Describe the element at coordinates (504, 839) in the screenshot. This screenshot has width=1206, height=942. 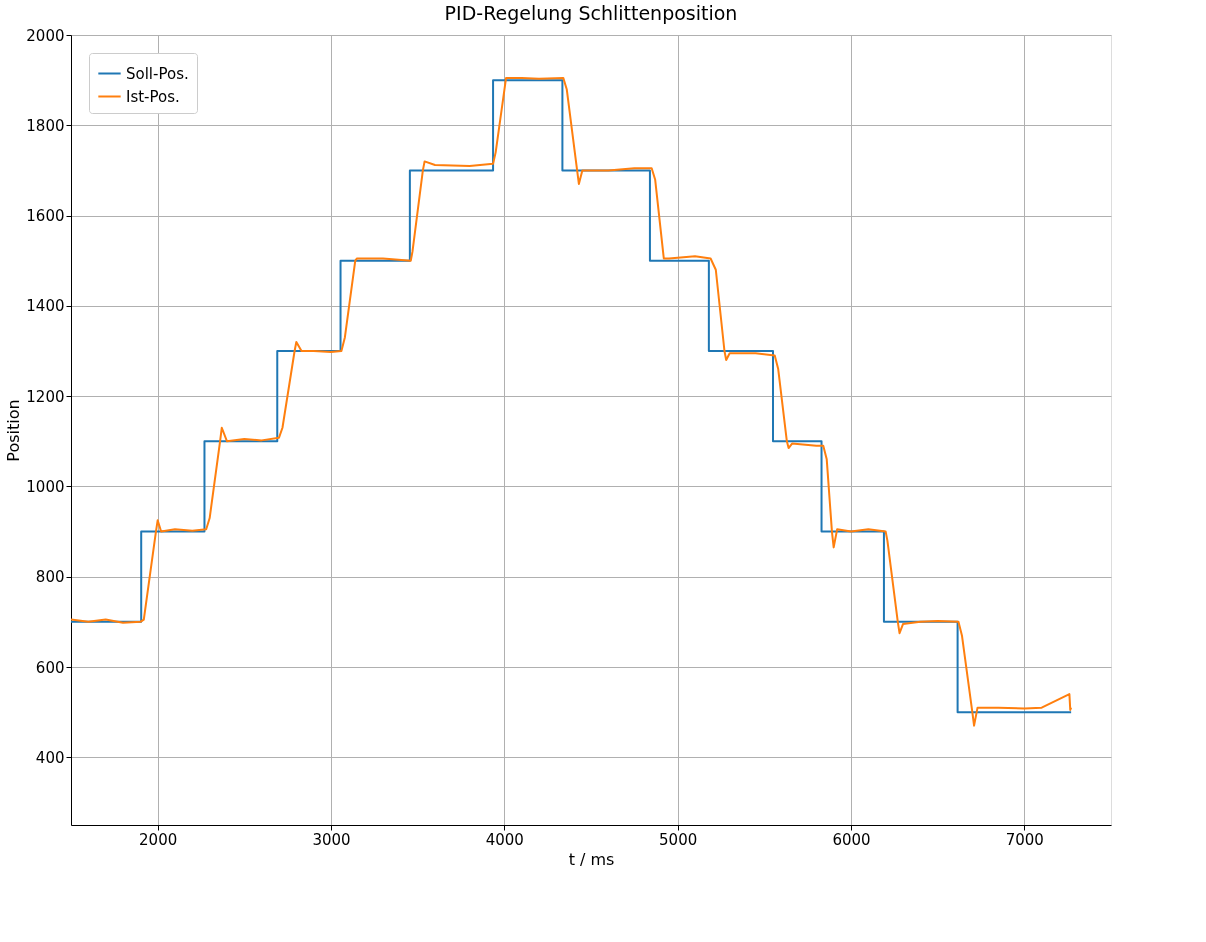
I see `x-tick-label: 4000` at that location.